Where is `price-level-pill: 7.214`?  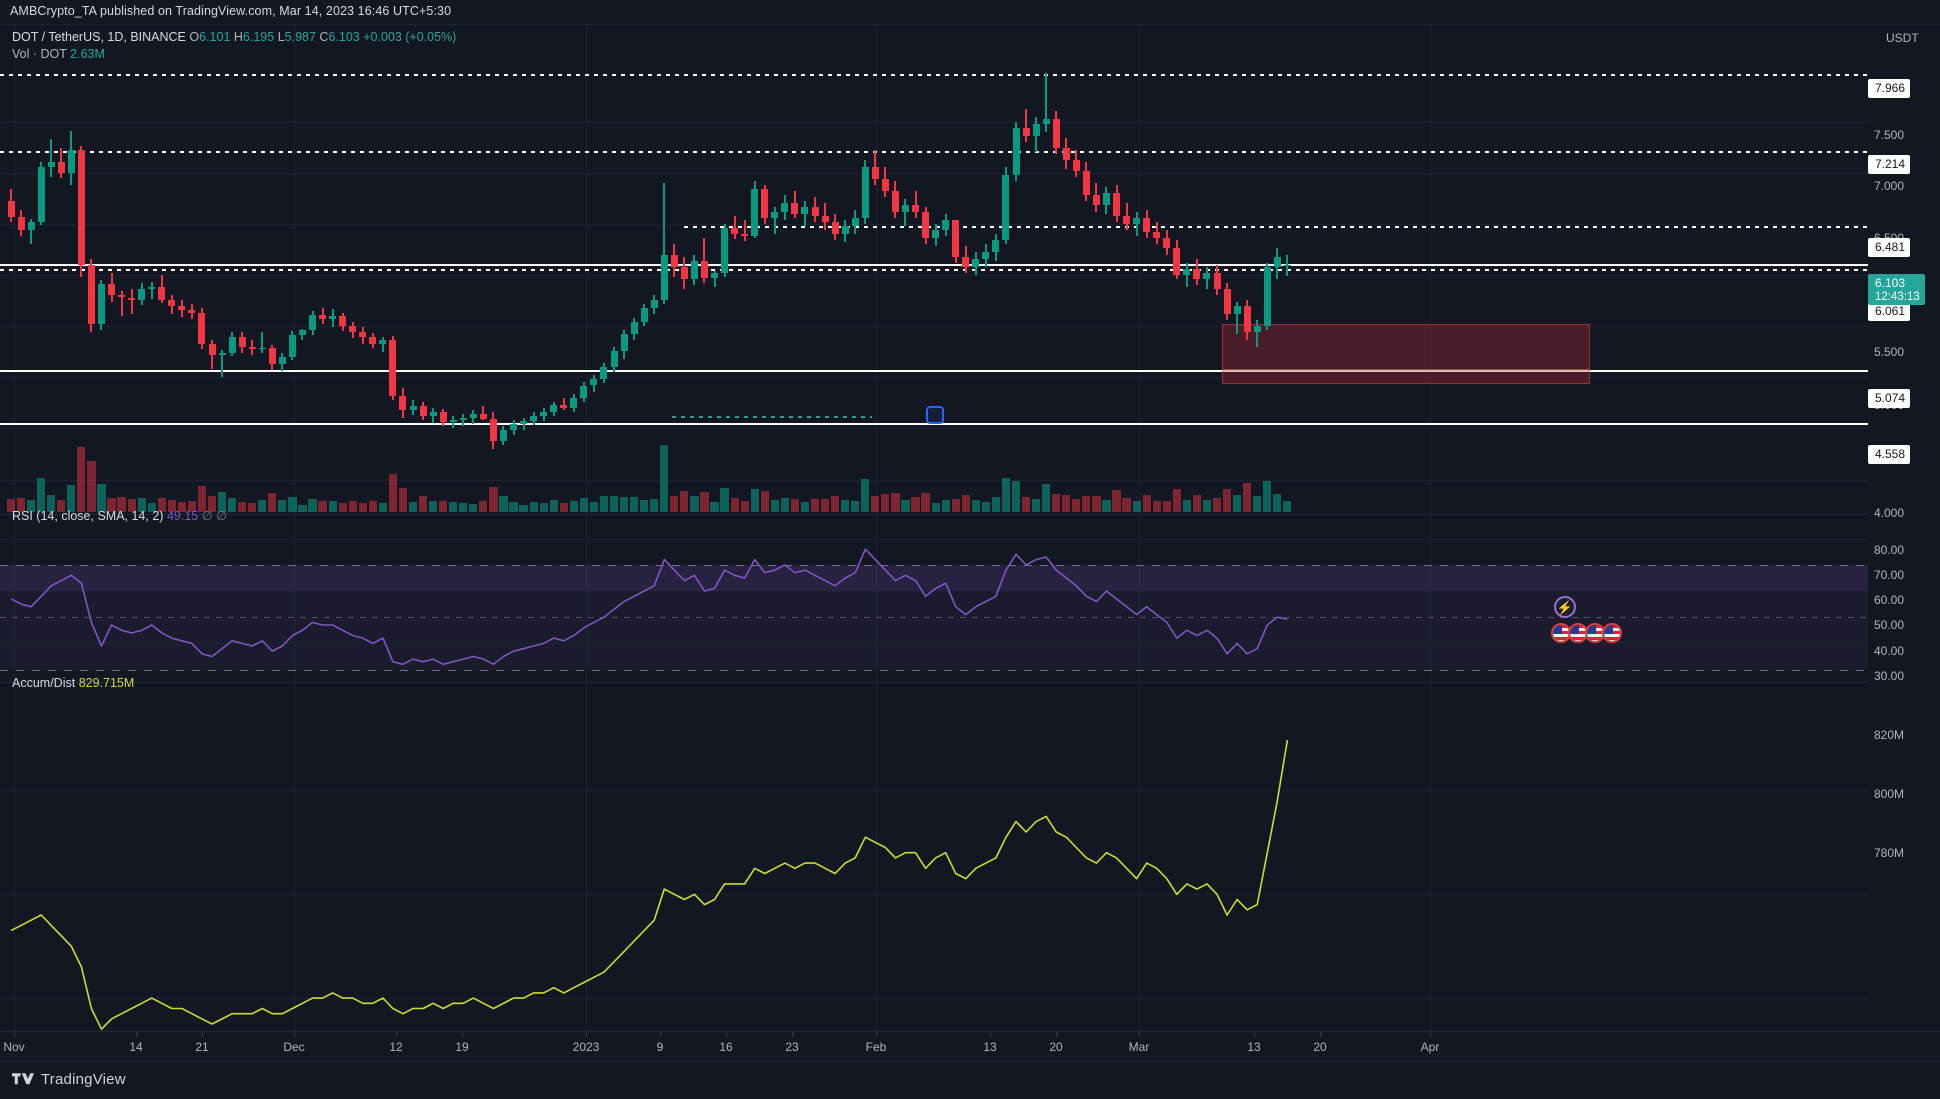 price-level-pill: 7.214 is located at coordinates (1889, 164).